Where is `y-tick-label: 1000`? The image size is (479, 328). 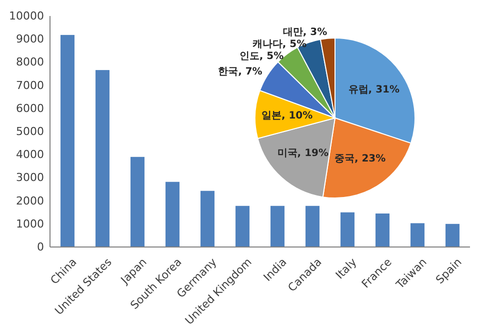 y-tick-label: 1000 is located at coordinates (30, 223).